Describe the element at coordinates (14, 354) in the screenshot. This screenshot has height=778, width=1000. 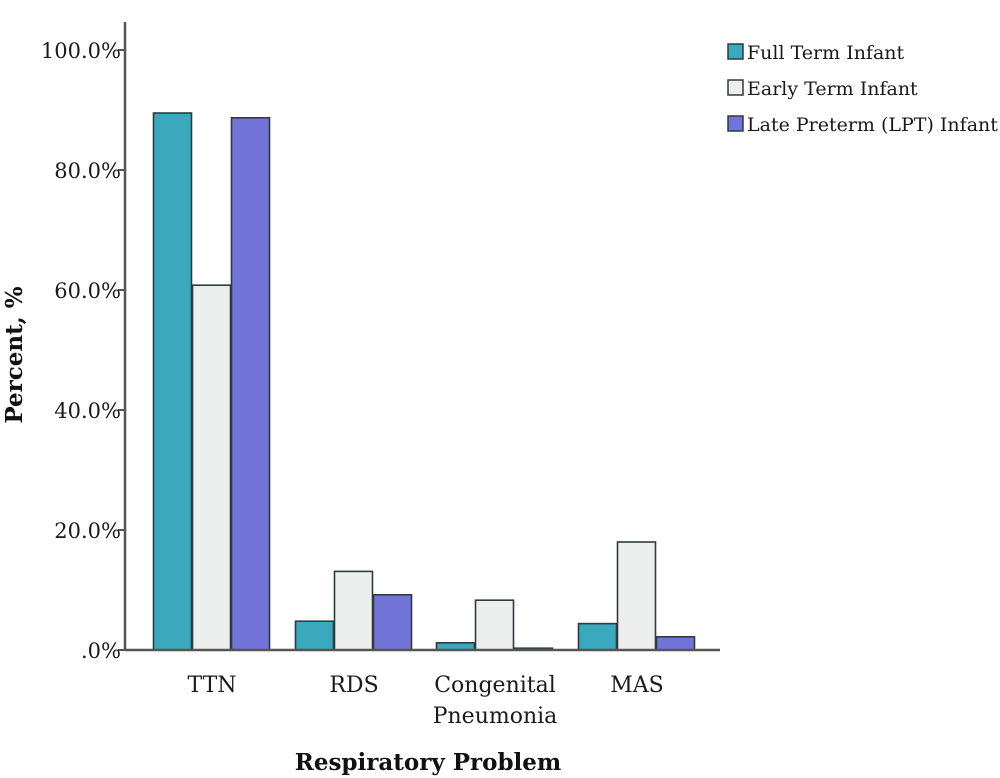
I see `y-axis-title: Percent, %` at that location.